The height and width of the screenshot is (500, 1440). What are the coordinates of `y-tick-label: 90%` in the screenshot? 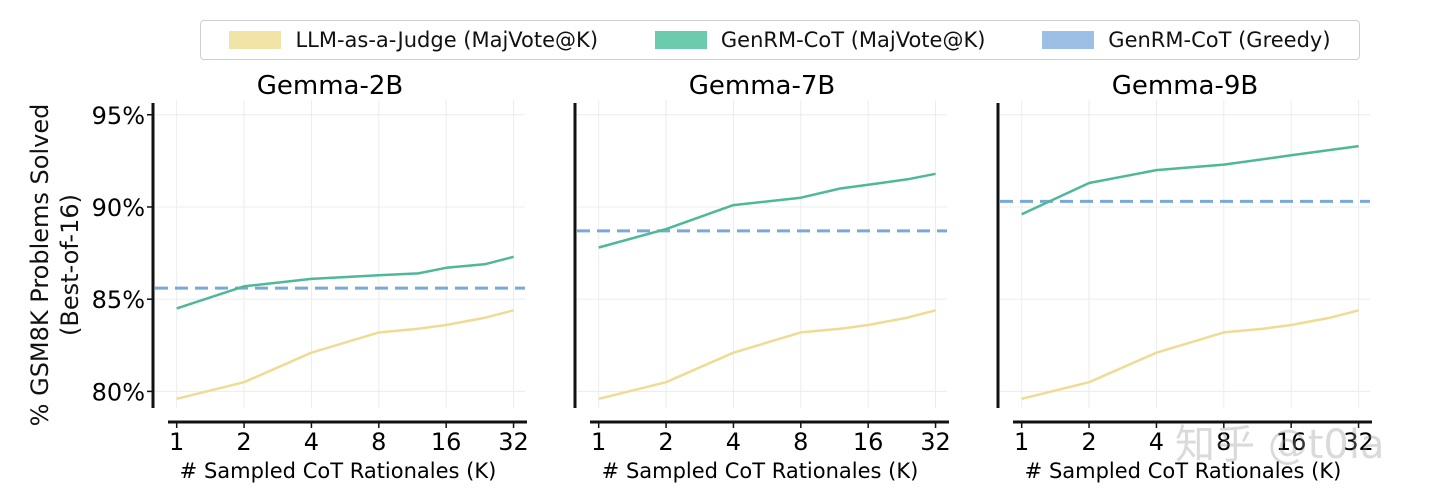 It's located at (118, 208).